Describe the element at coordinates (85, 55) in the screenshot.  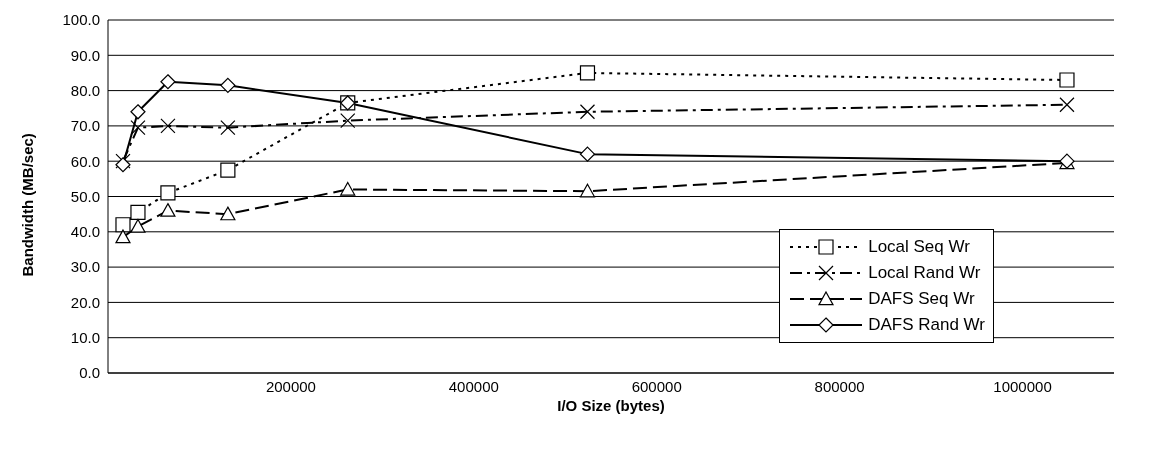
I see `y-tick-label: 90.0` at that location.